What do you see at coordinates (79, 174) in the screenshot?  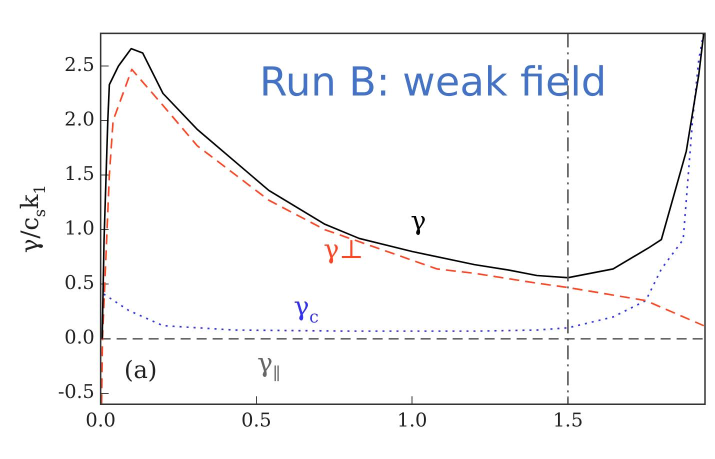 I see `y-tick-label: 1.5` at bounding box center [79, 174].